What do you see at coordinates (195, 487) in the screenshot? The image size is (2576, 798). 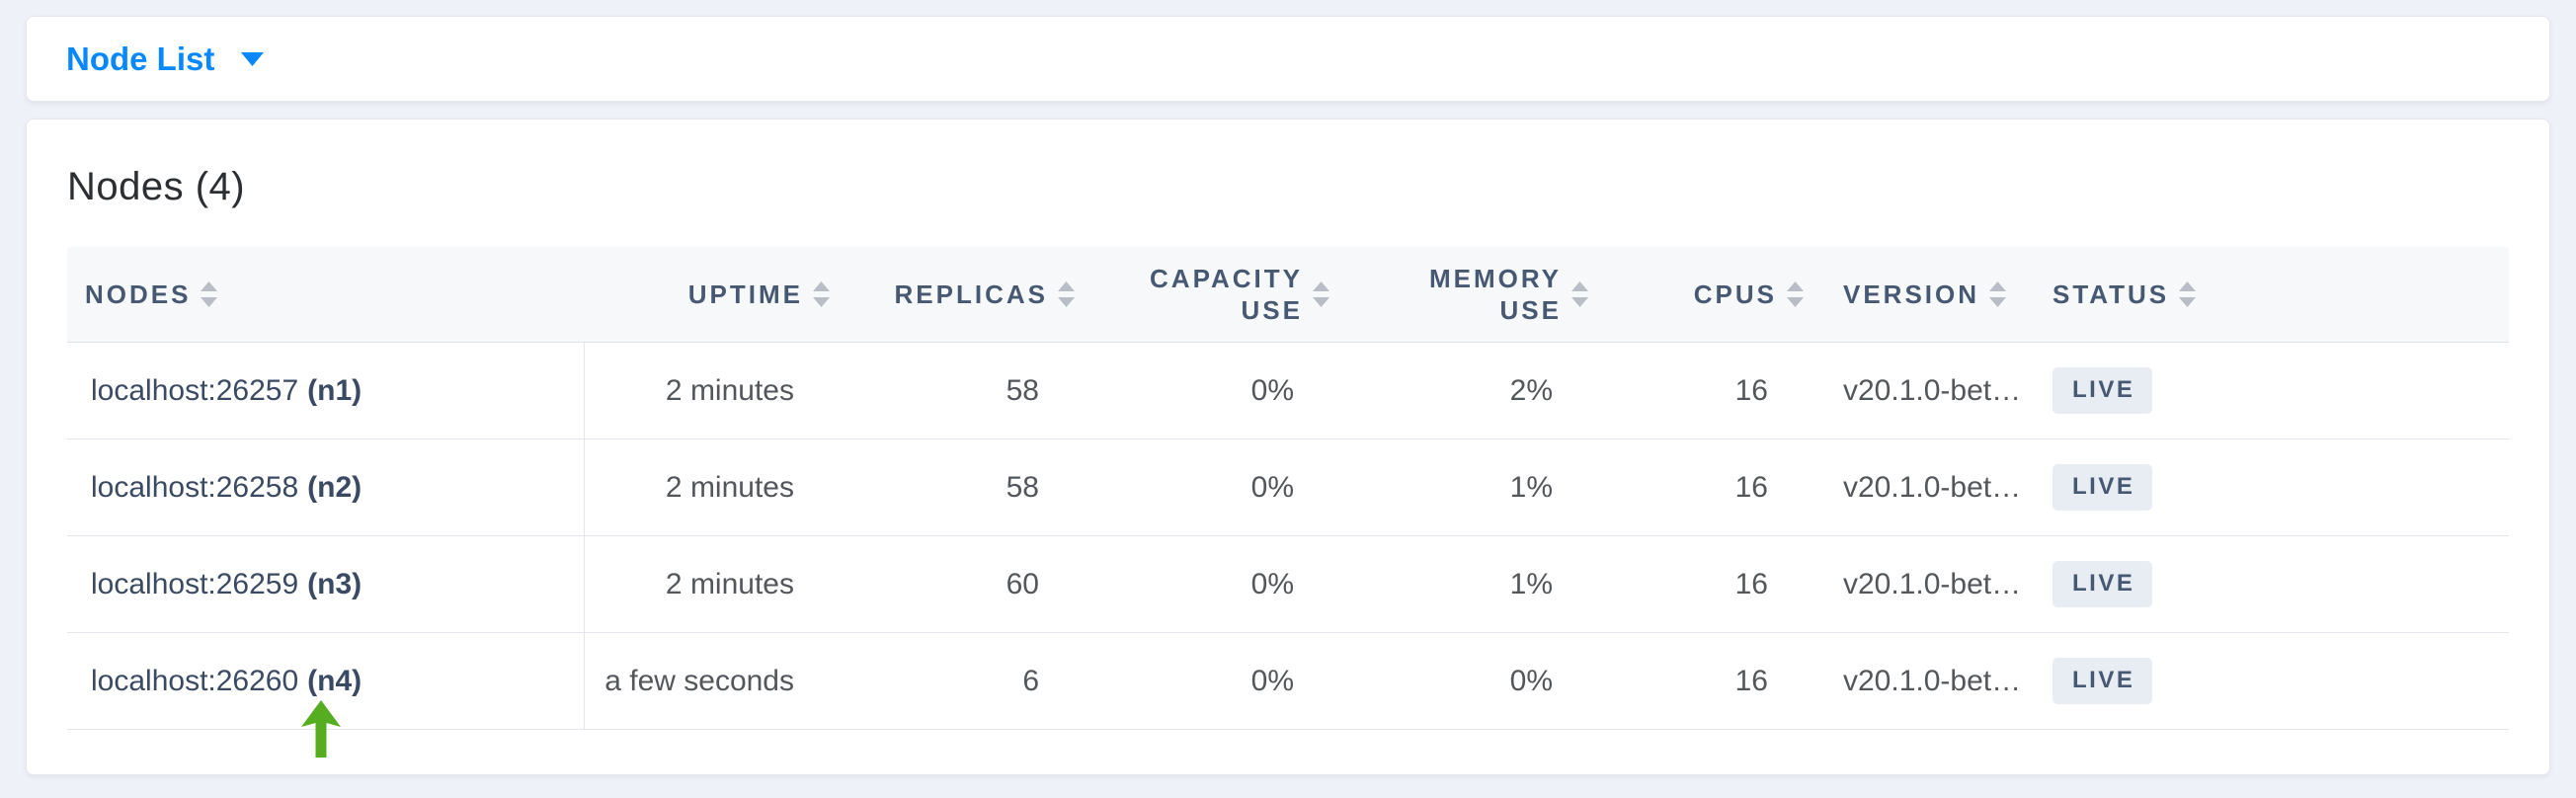 I see `node-address: localhost:26258` at bounding box center [195, 487].